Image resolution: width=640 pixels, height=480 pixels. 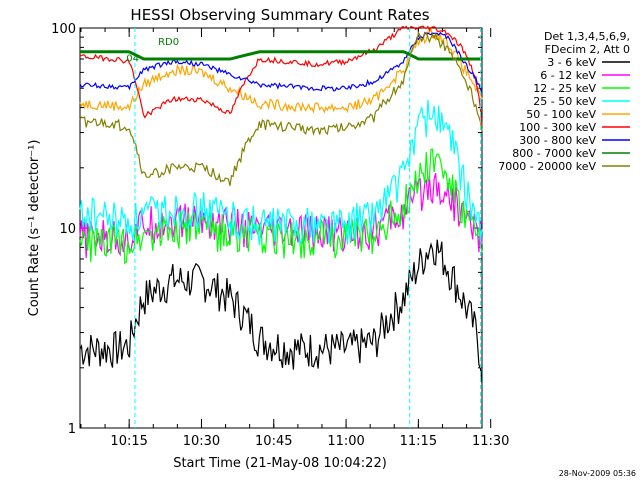 I want to click on annotation-label: 04, so click(x=132, y=58).